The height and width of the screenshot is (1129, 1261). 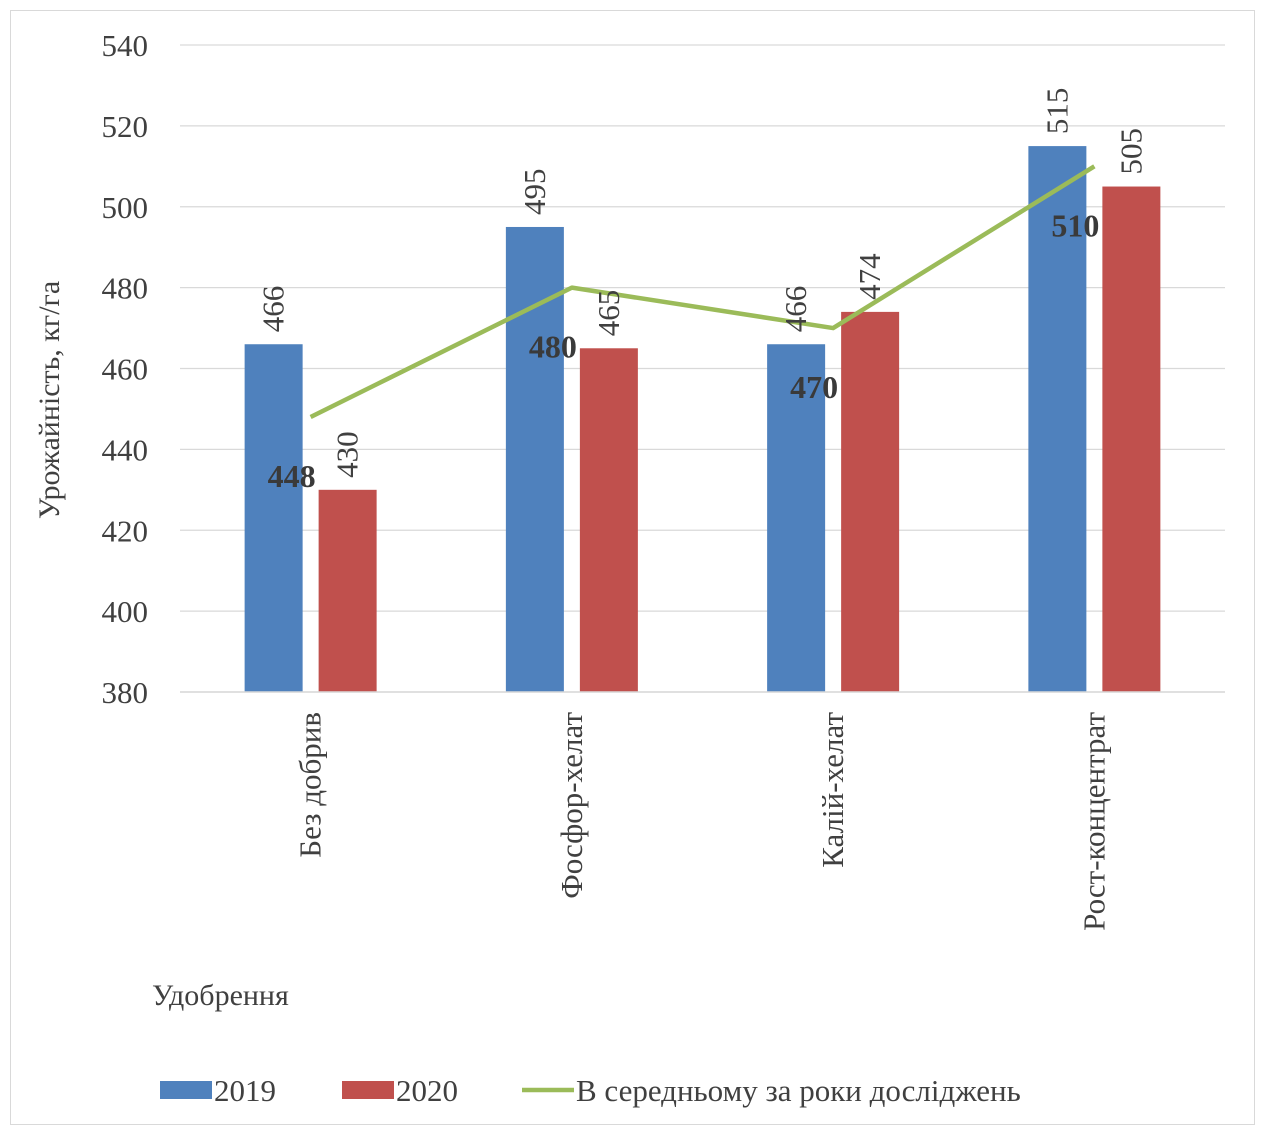 What do you see at coordinates (368, 1090) in the screenshot?
I see `legend-swatch-2020` at bounding box center [368, 1090].